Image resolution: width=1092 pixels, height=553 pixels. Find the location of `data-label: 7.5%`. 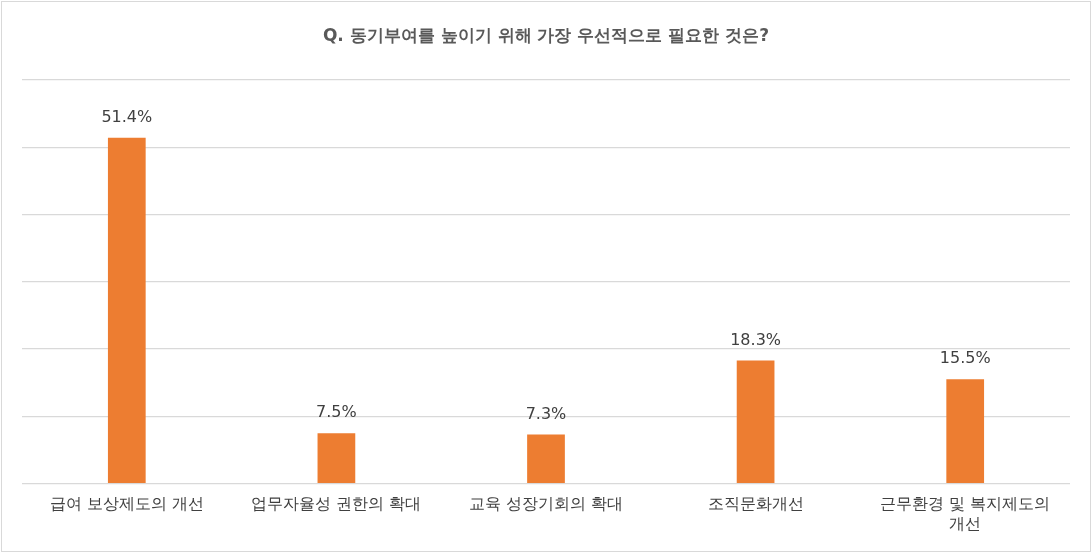

data-label: 7.5% is located at coordinates (336, 412).